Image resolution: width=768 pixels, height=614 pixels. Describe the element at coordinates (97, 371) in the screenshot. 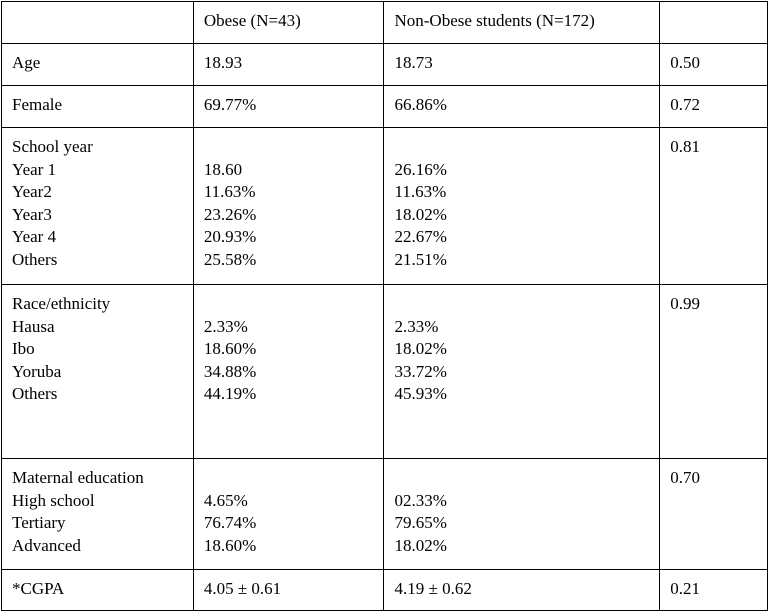

I see `row-label-cell: Race/ethnicity Hausa Ibo Yoruba Others` at that location.